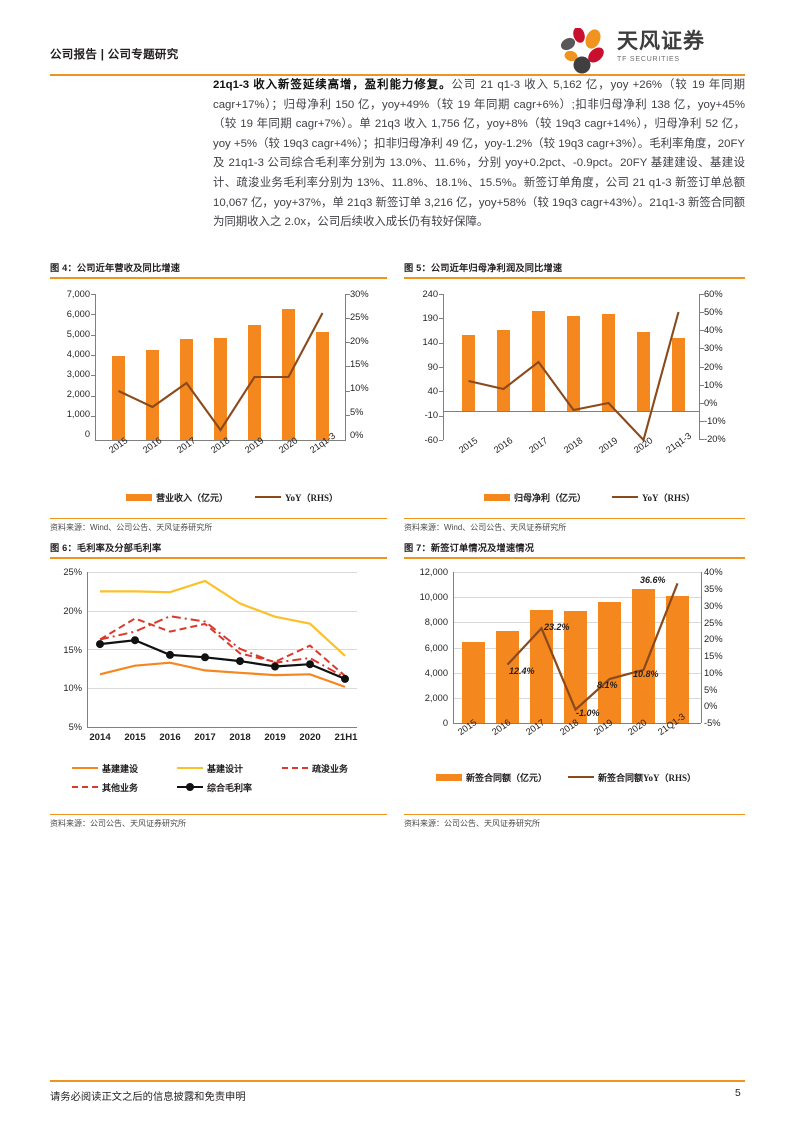 This screenshot has height=1122, width=793. What do you see at coordinates (100, 737) in the screenshot?
I see `x-label: 2014` at bounding box center [100, 737].